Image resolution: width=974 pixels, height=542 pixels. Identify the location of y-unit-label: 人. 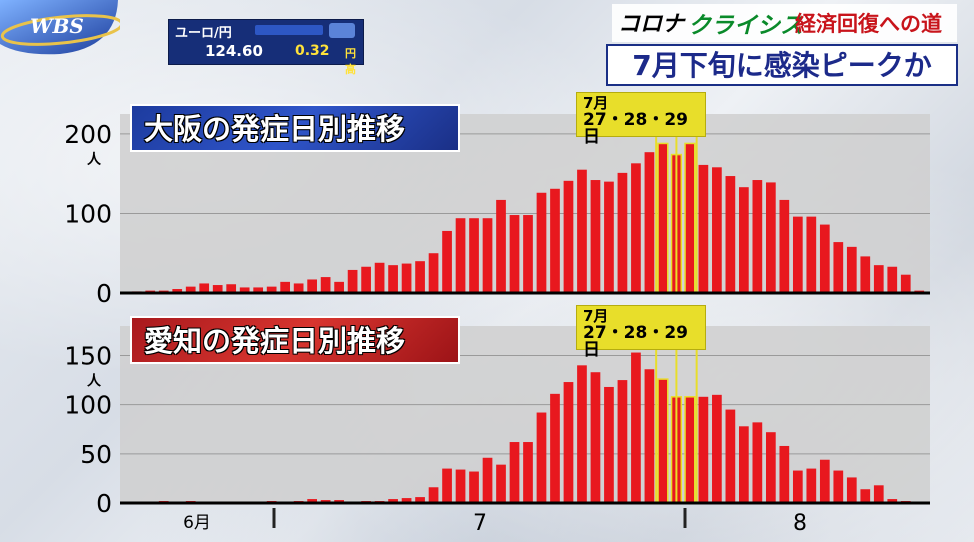
(94, 159).